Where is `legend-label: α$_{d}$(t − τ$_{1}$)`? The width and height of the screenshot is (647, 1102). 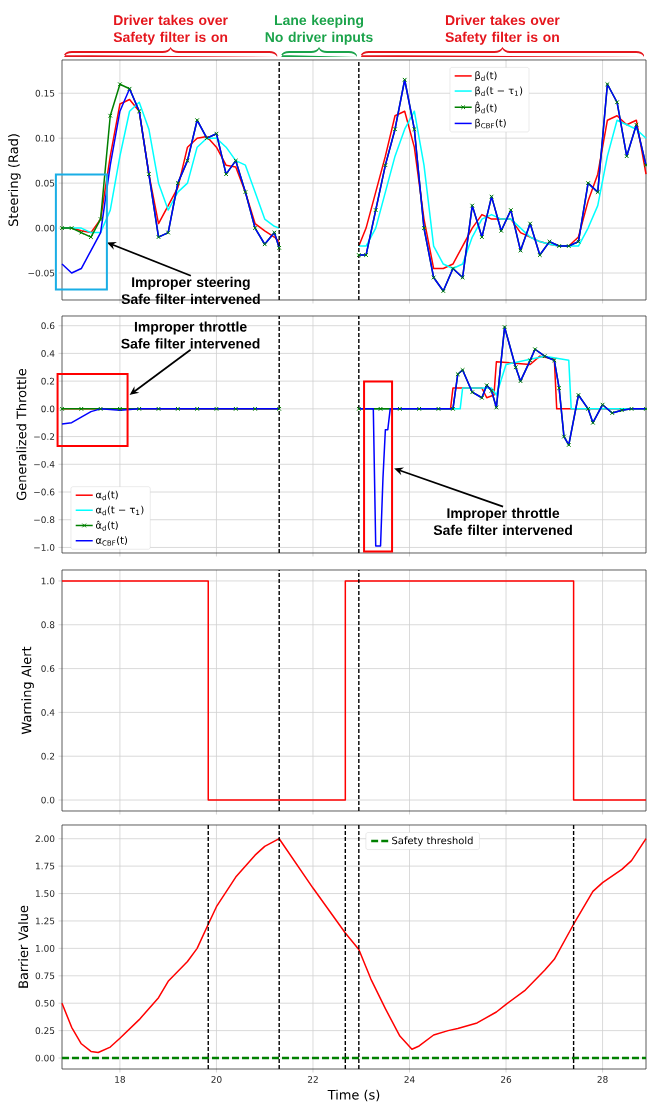
legend-label: α$_{d}$(t − τ$_{1}$) is located at coordinates (120, 510).